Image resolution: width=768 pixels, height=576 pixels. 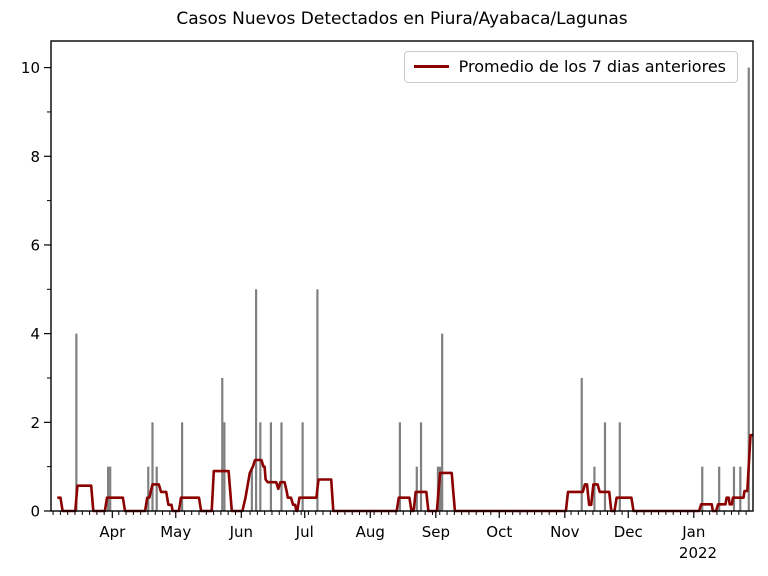 What do you see at coordinates (564, 532) in the screenshot?
I see `x-tick-label: Nov` at bounding box center [564, 532].